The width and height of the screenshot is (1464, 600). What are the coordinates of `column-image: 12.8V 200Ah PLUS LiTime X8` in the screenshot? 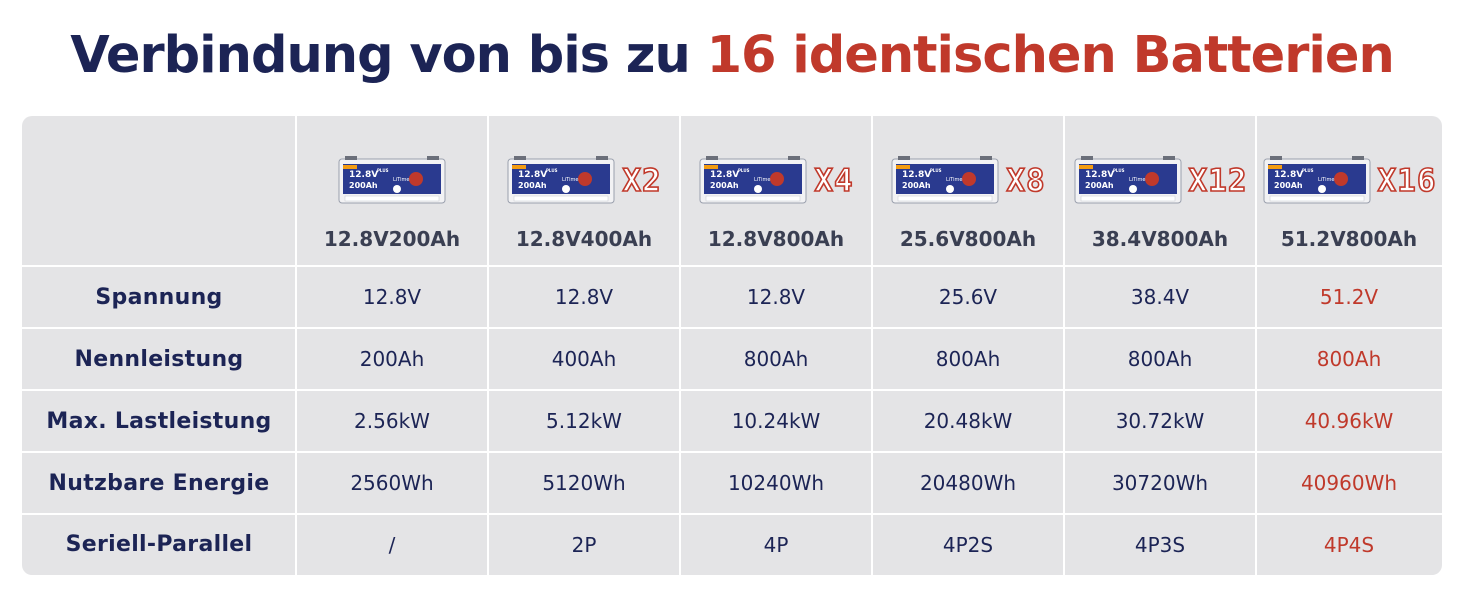 It's located at (968, 181).